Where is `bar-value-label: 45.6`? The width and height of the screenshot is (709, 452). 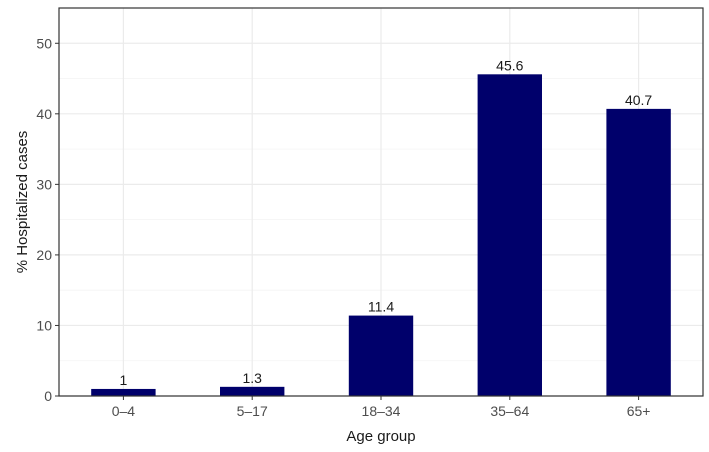 bar-value-label: 45.6 is located at coordinates (509, 65).